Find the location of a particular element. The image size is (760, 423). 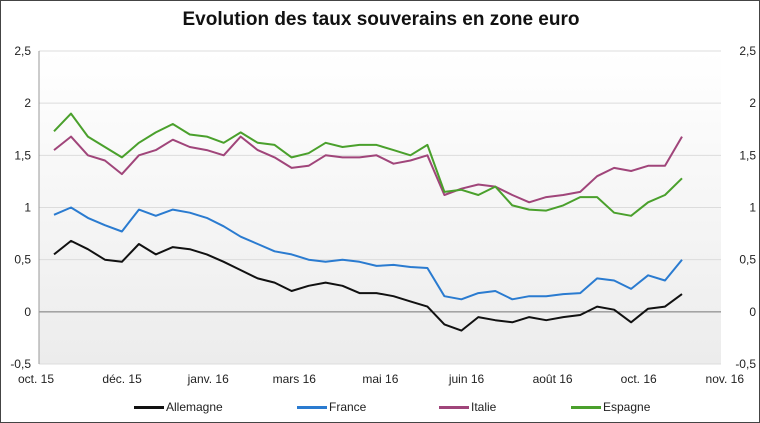

x-tick-label: déc. 15 is located at coordinates (122, 379).